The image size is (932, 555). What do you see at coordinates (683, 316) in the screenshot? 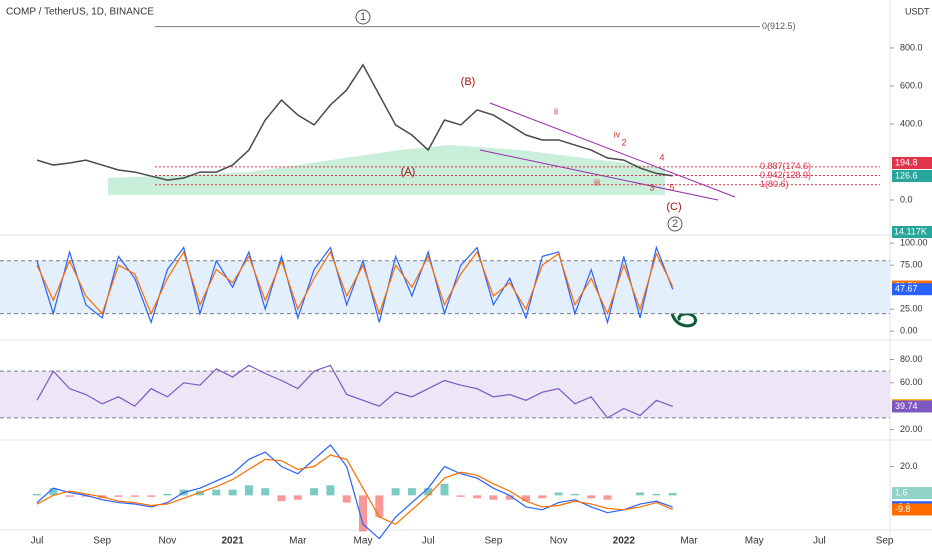
I see `drawing` at bounding box center [683, 316].